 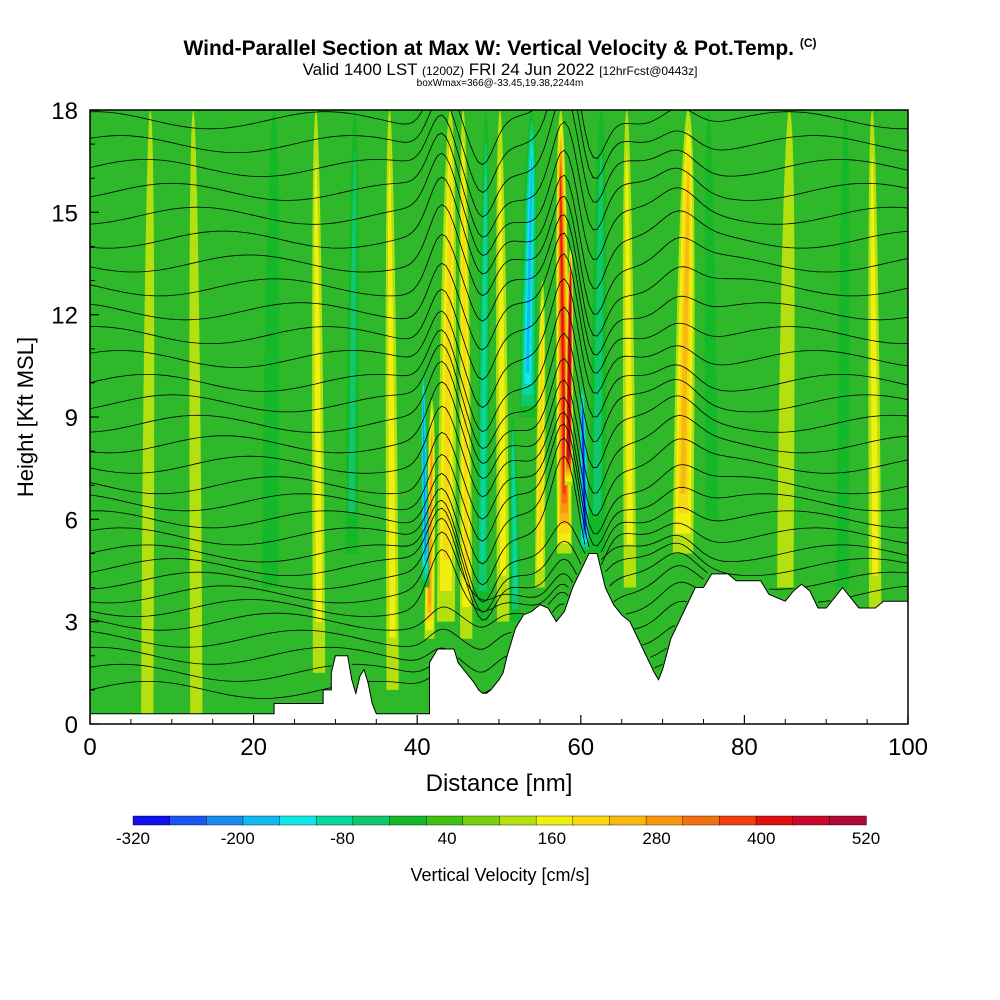 What do you see at coordinates (25, 417) in the screenshot?
I see `y-axis-label: Height [Kft MSL]` at bounding box center [25, 417].